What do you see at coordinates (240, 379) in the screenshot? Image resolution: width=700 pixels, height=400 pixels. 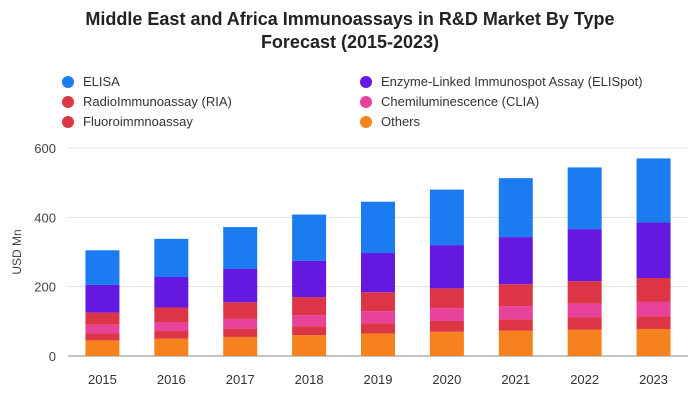 I see `x-tick-label: 2017` at bounding box center [240, 379].